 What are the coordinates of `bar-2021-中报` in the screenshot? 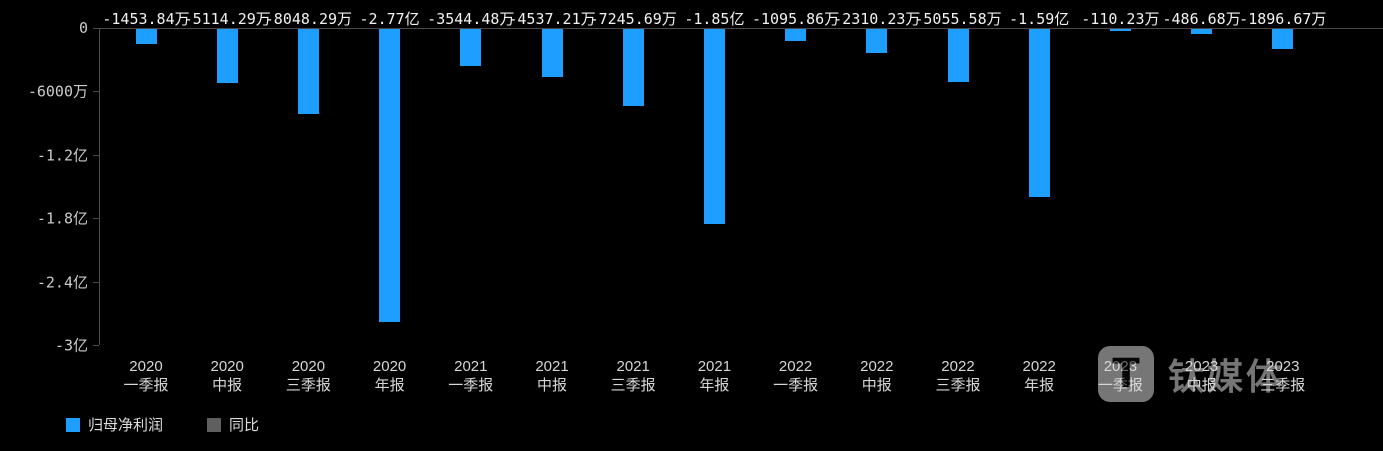 It's located at (552, 53).